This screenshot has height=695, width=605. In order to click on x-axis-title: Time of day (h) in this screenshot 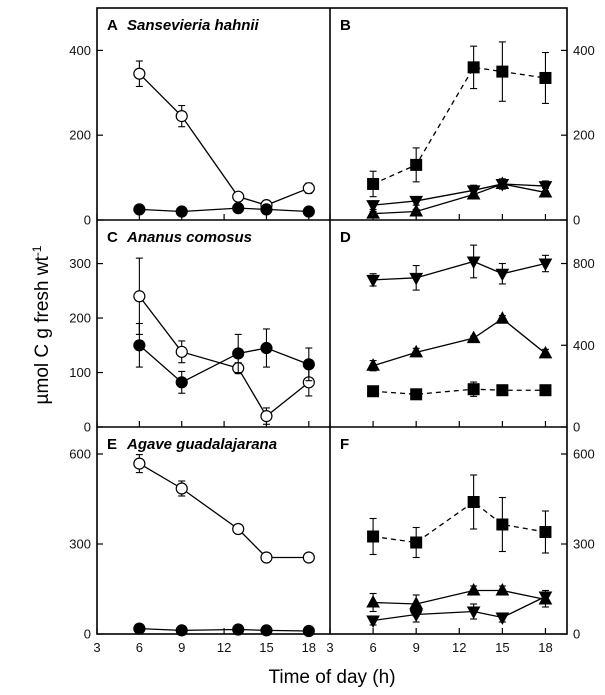, I will do `click(331, 677)`.